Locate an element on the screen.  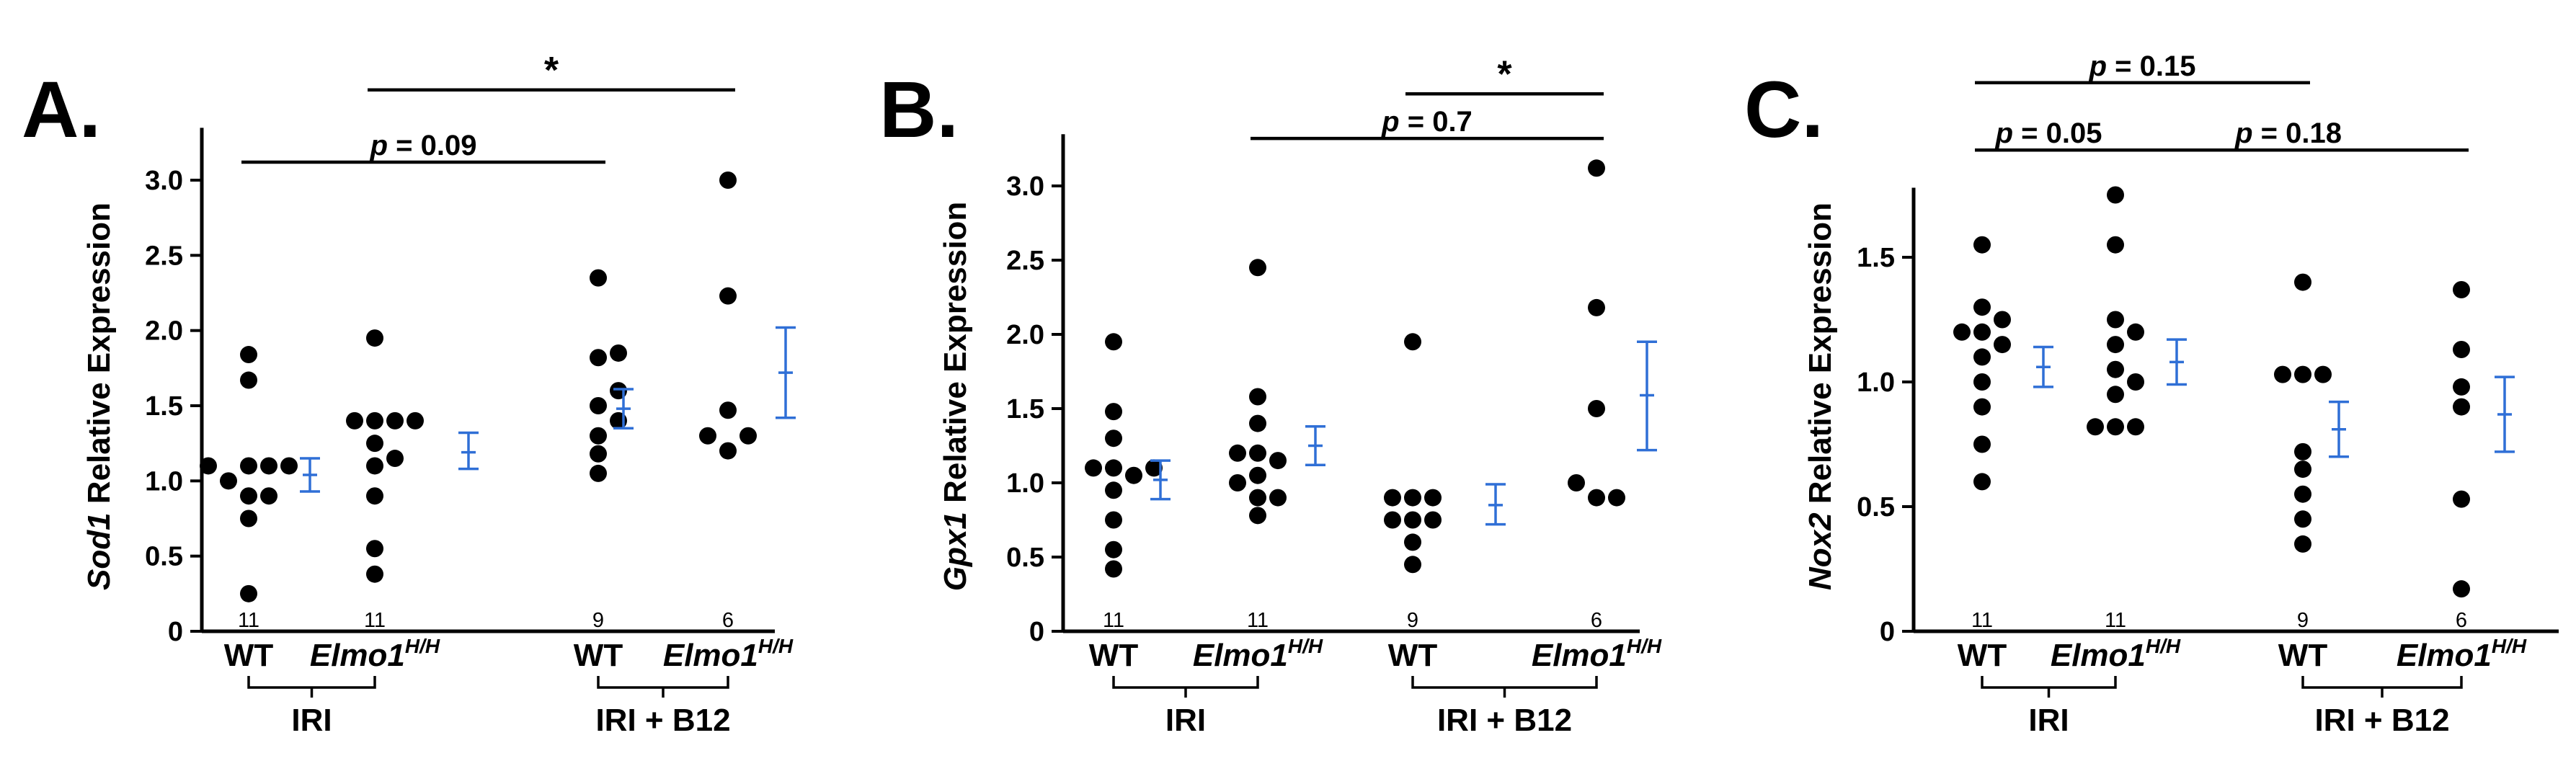
y-tick-label: 1.0 is located at coordinates (164, 481).